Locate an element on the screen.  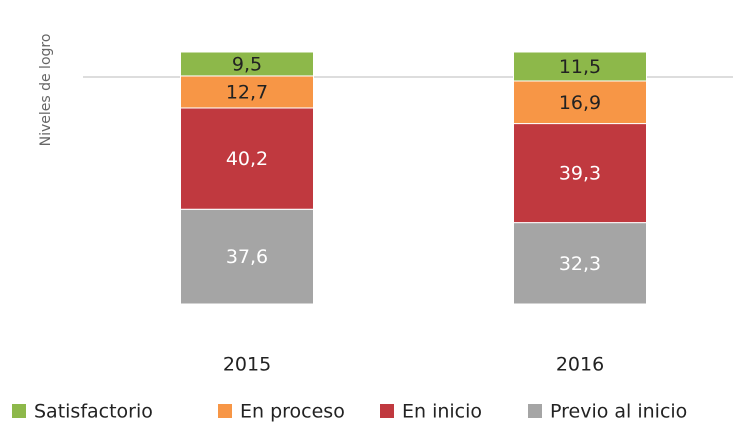
legend-label: Previo al inicio is located at coordinates (618, 412).